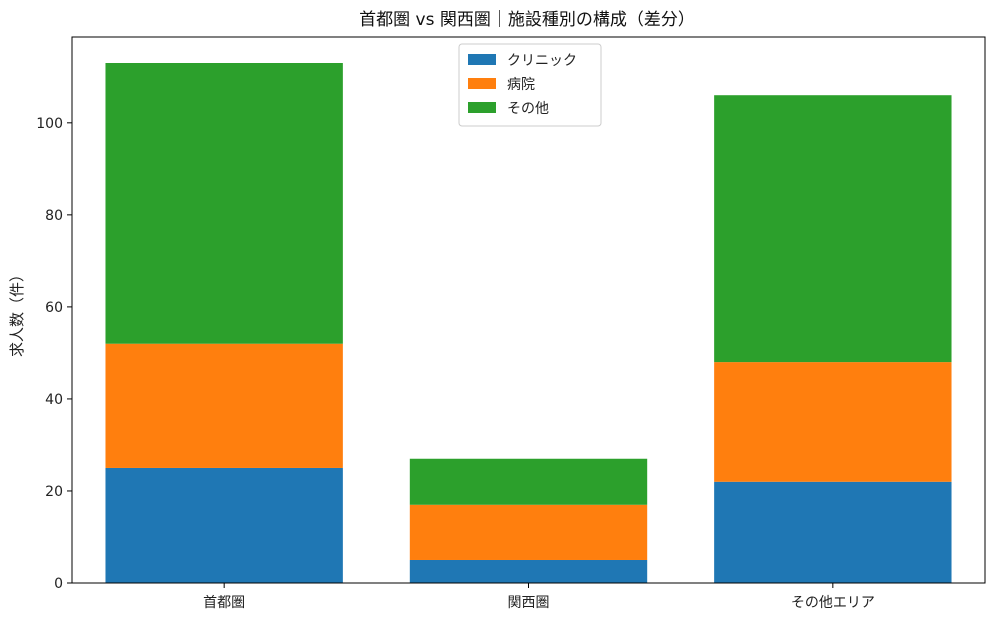  I want to click on y-tick-label: 20, so click(54, 492).